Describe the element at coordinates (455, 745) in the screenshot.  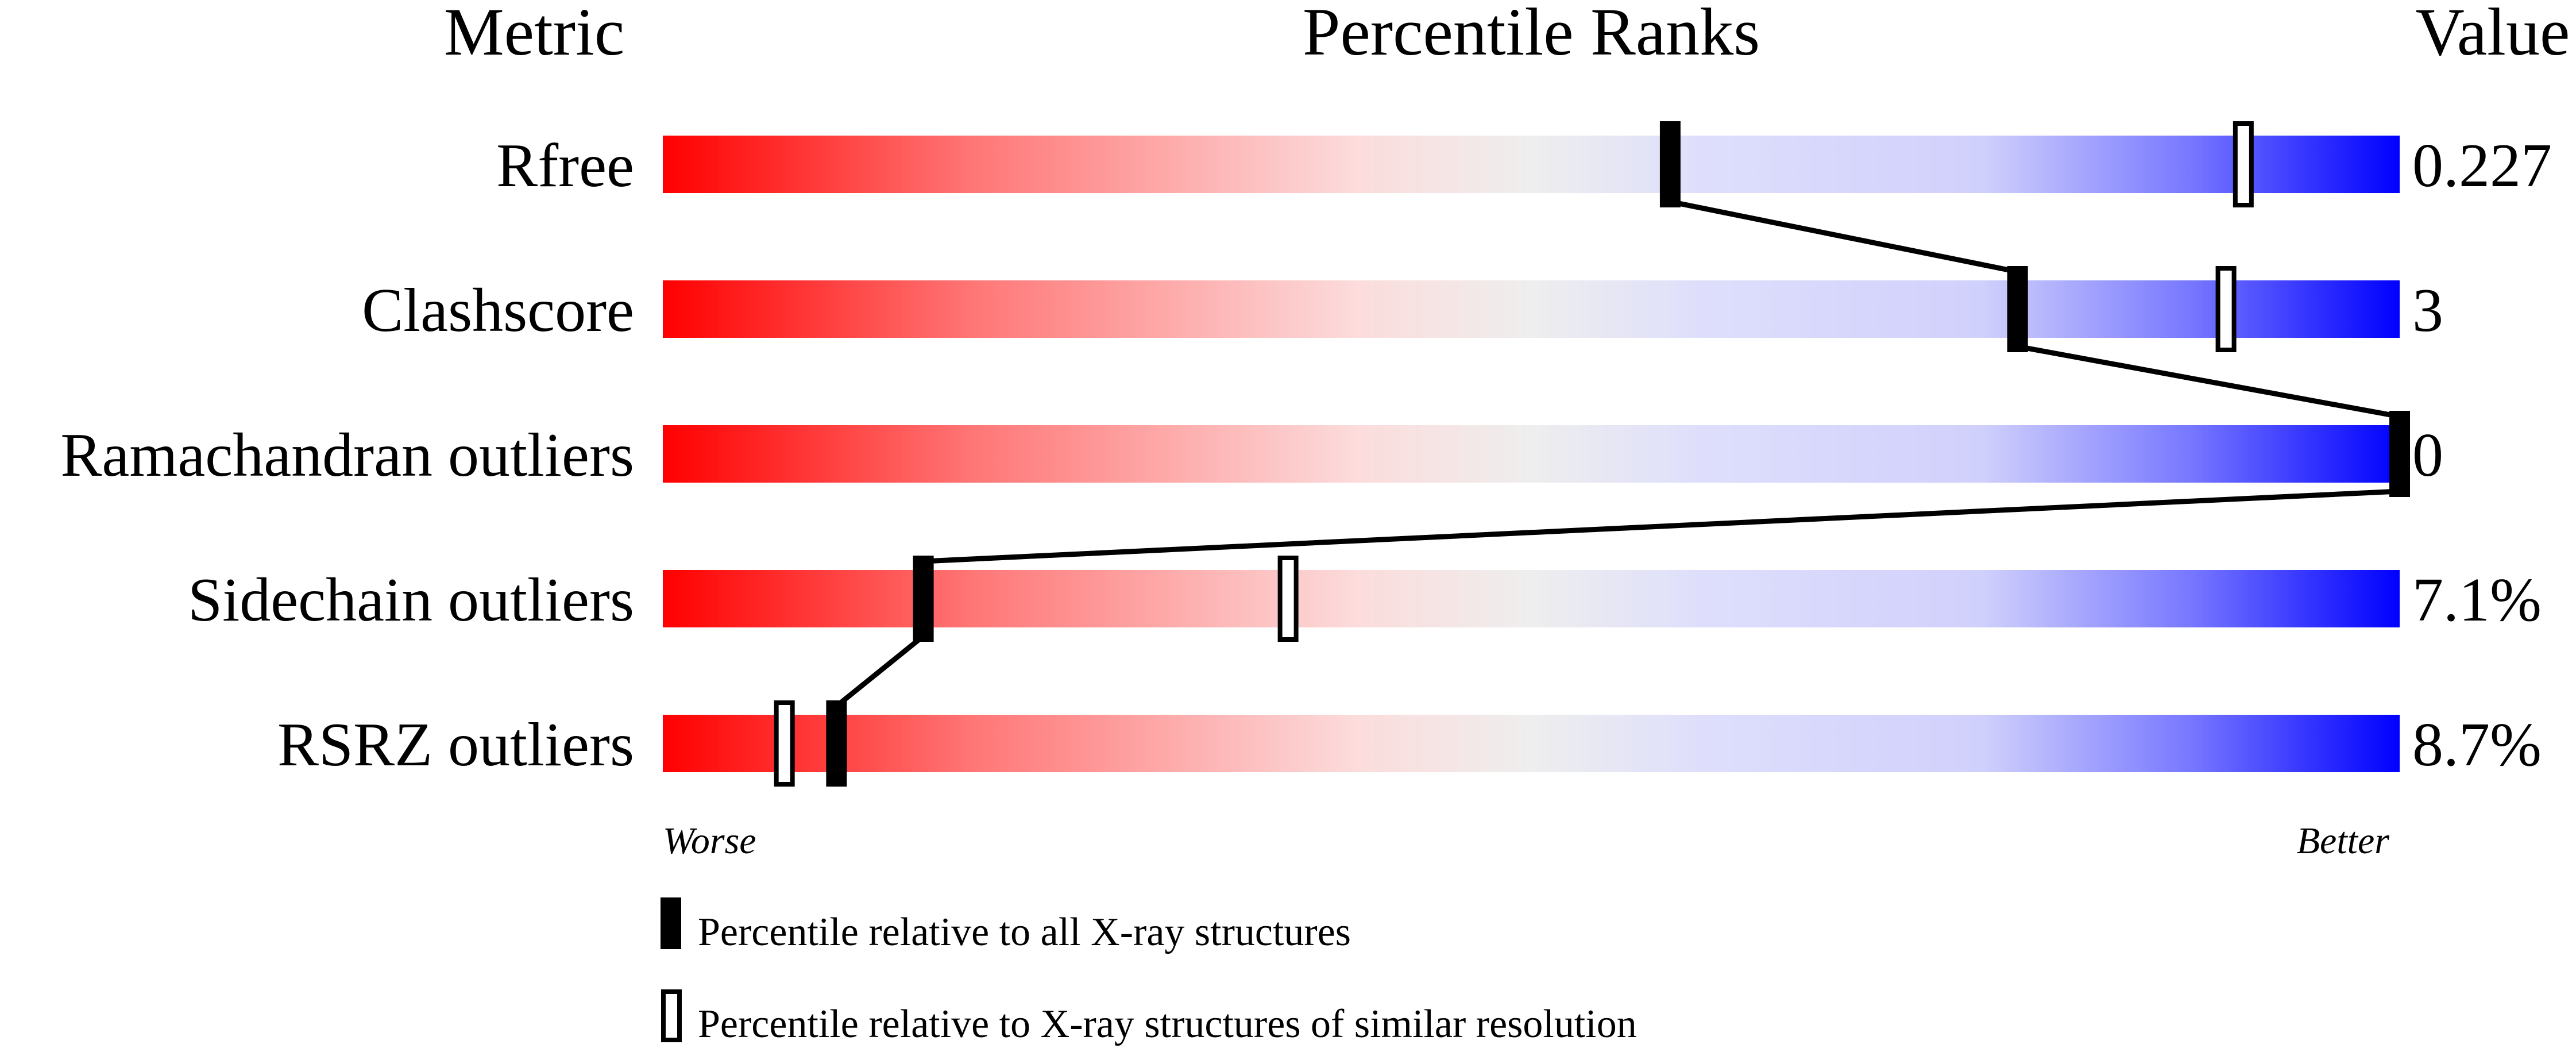
I see `metric-label: RSRZ outliers` at that location.